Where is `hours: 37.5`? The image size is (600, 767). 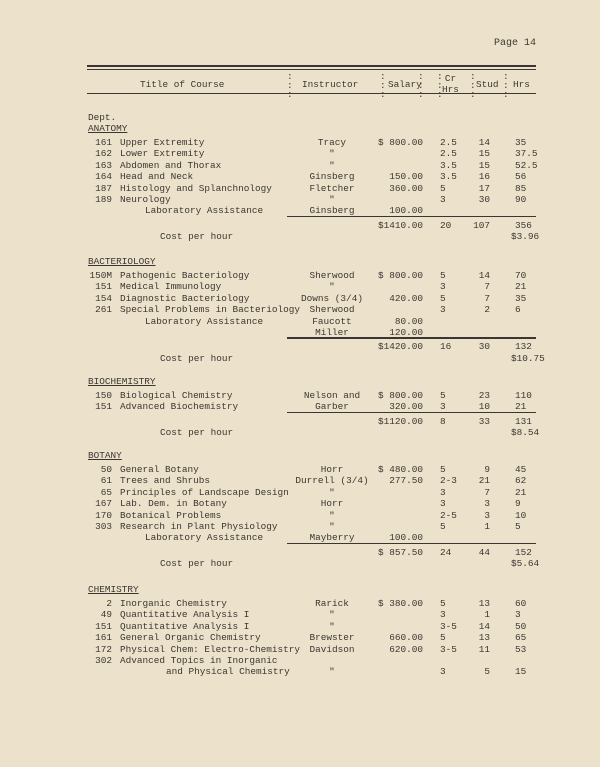 hours: 37.5 is located at coordinates (526, 154).